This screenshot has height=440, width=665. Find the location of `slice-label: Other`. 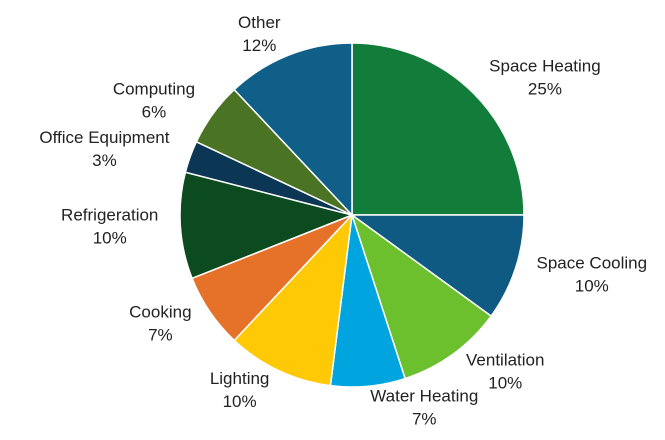

slice-label: Other is located at coordinates (259, 22).